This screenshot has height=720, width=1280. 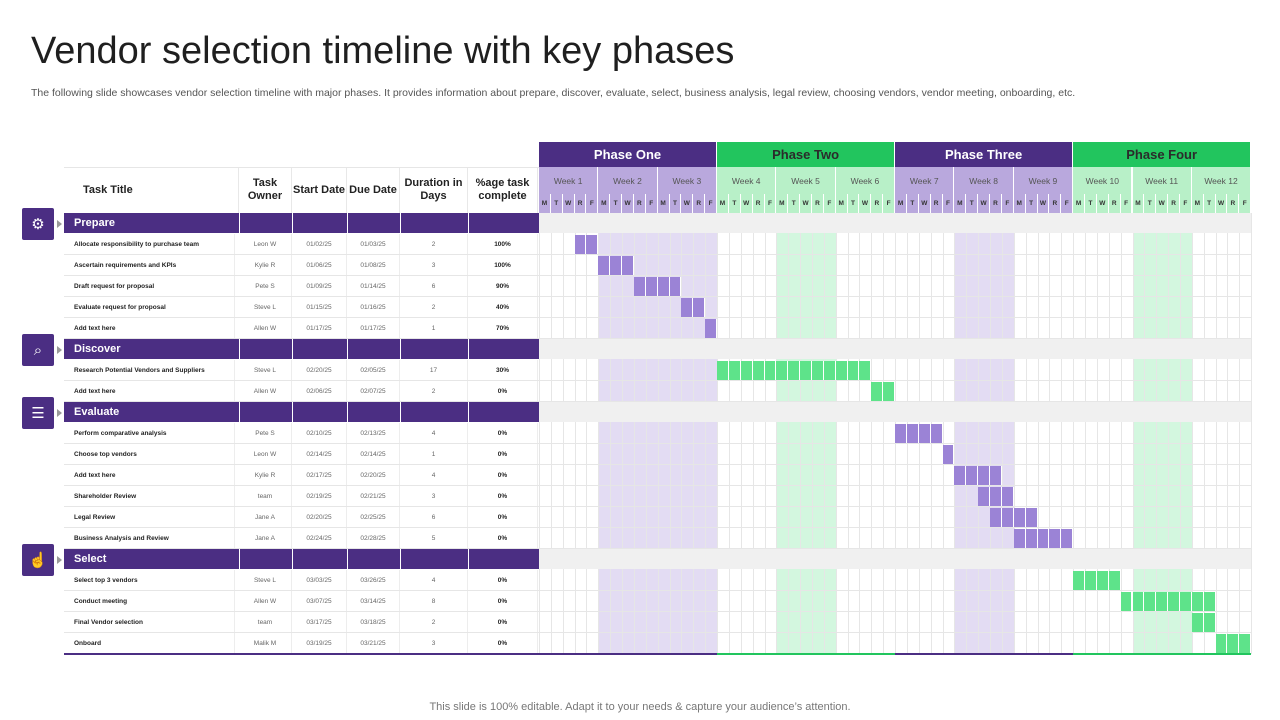 I want to click on task-owner: team, so click(x=265, y=622).